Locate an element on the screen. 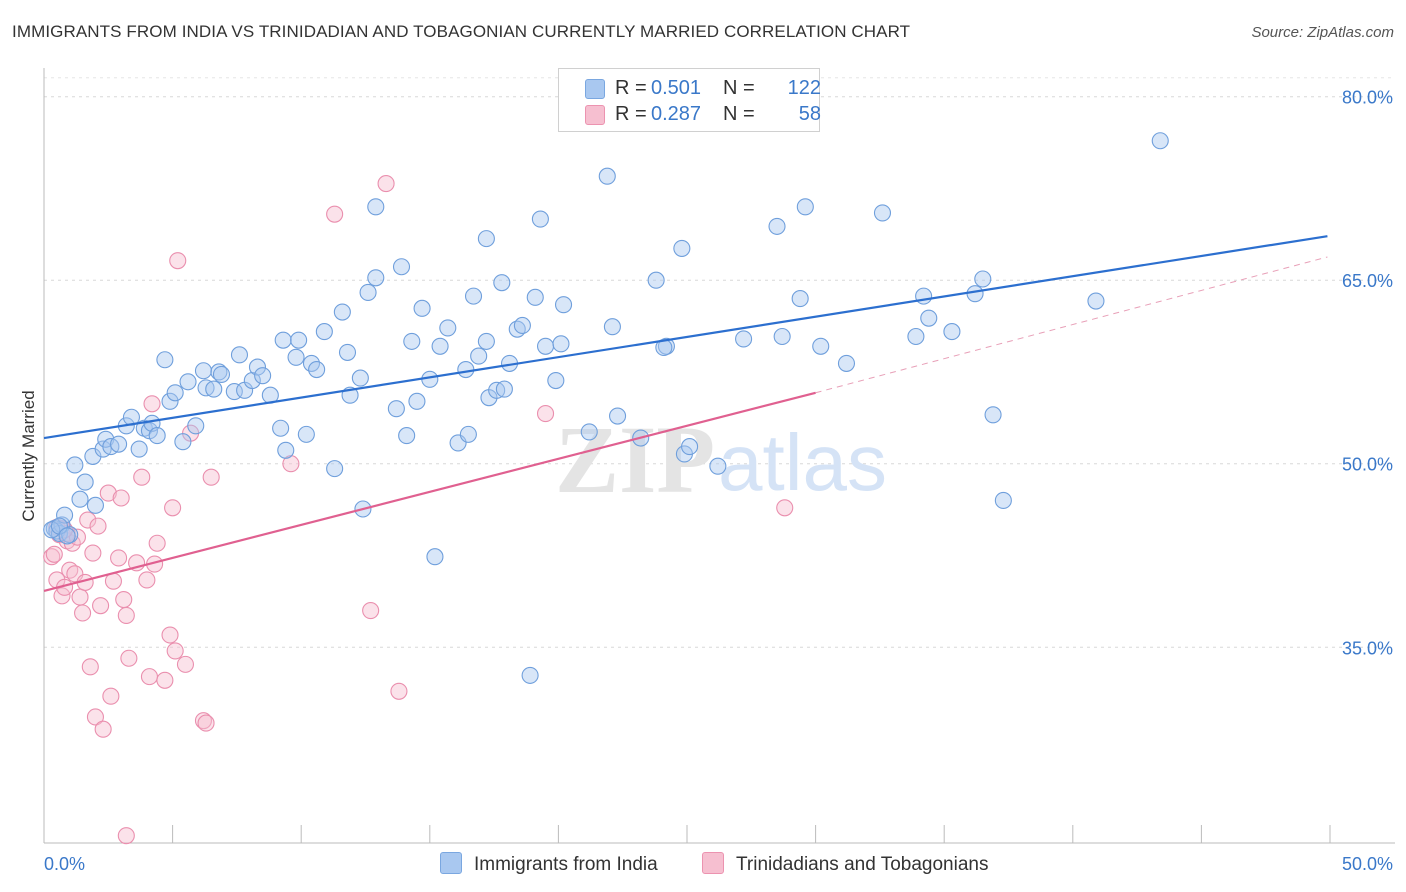  trend-extension-trinidadians is located at coordinates (1071, 325).